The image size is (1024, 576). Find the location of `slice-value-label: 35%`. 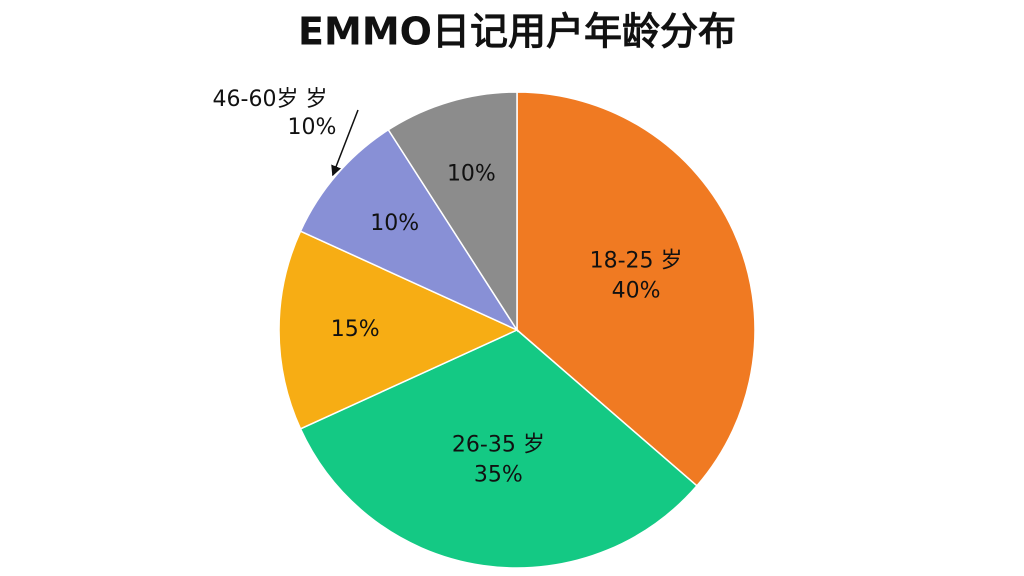

slice-value-label: 35% is located at coordinates (498, 475).